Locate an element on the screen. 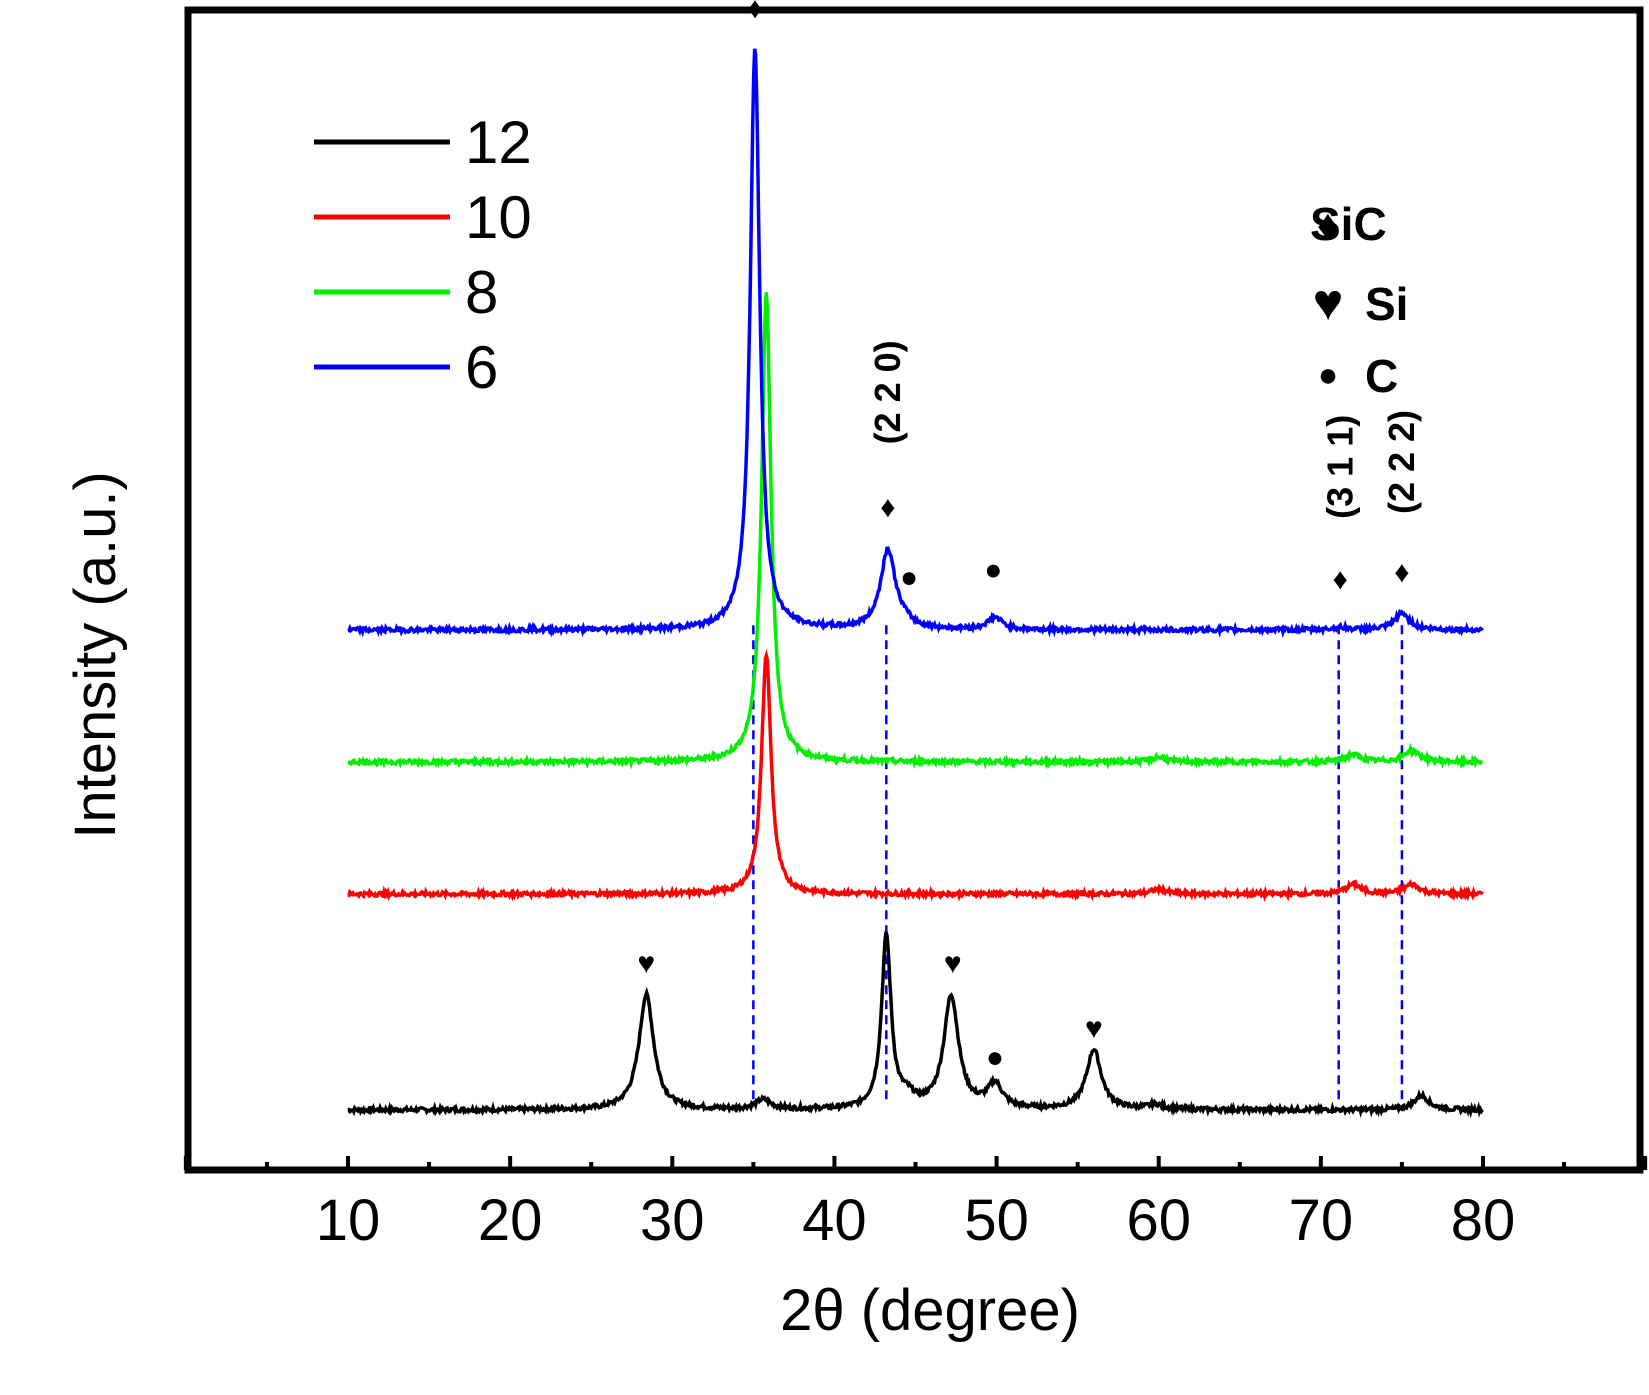 Image resolution: width=1649 pixels, height=1395 pixels. x-tick-labels: 10 20 30 40 50 60 70 80 is located at coordinates (916, 1220).